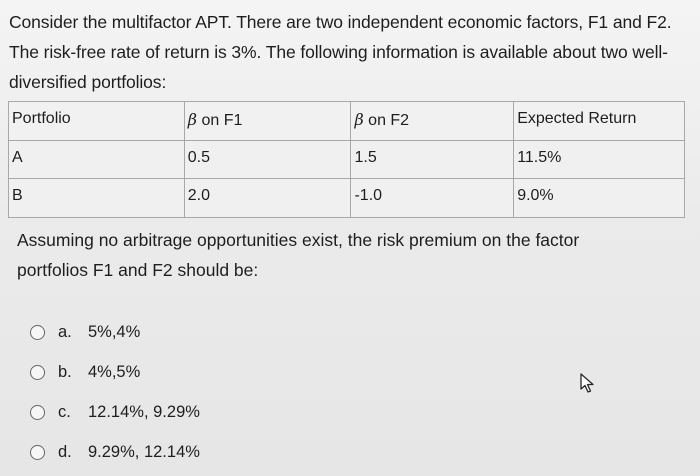  What do you see at coordinates (144, 451) in the screenshot?
I see `option-text: 9.29%, 12.14%` at bounding box center [144, 451].